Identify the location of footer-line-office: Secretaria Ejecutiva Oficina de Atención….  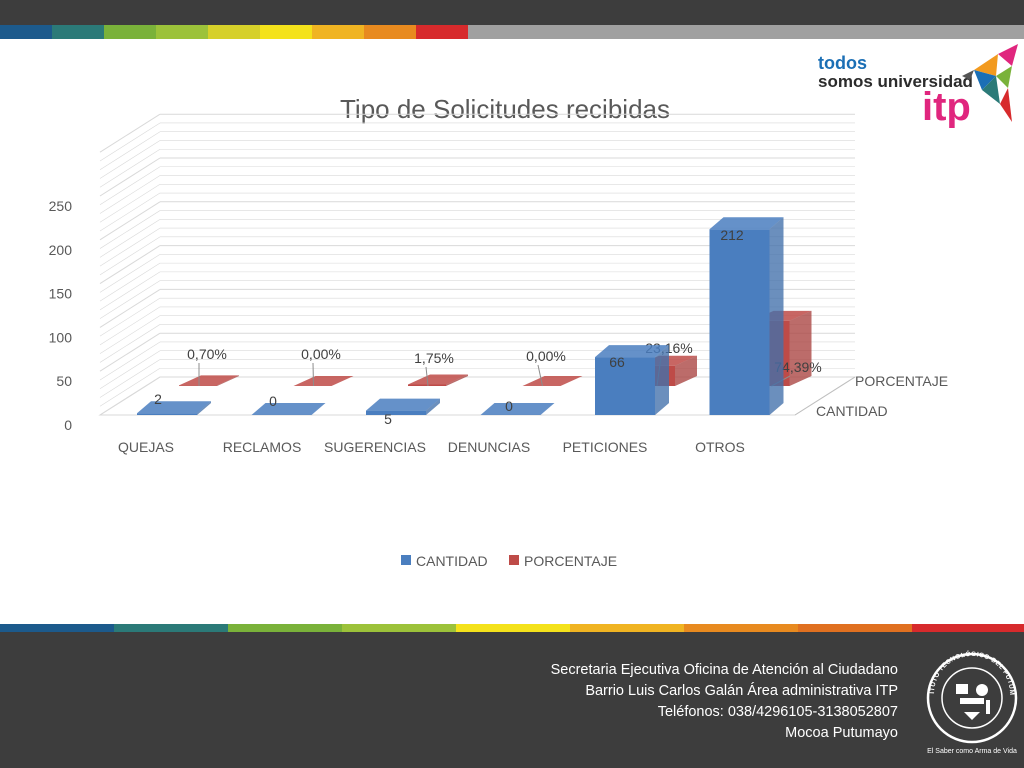
(724, 670).